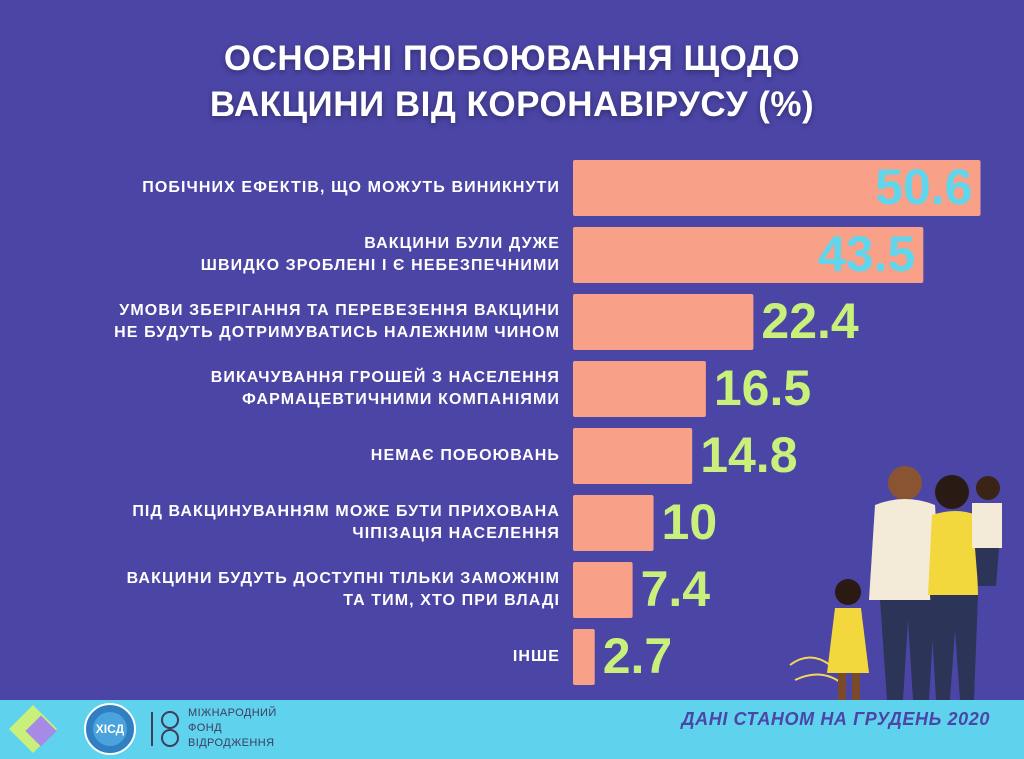 The image size is (1024, 759). I want to click on value-label: 7.4, so click(676, 589).